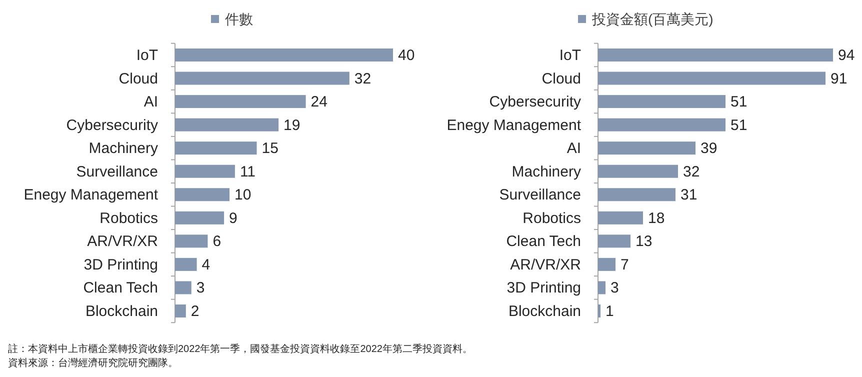 This screenshot has width=862, height=377. I want to click on data-label: 6, so click(217, 241).